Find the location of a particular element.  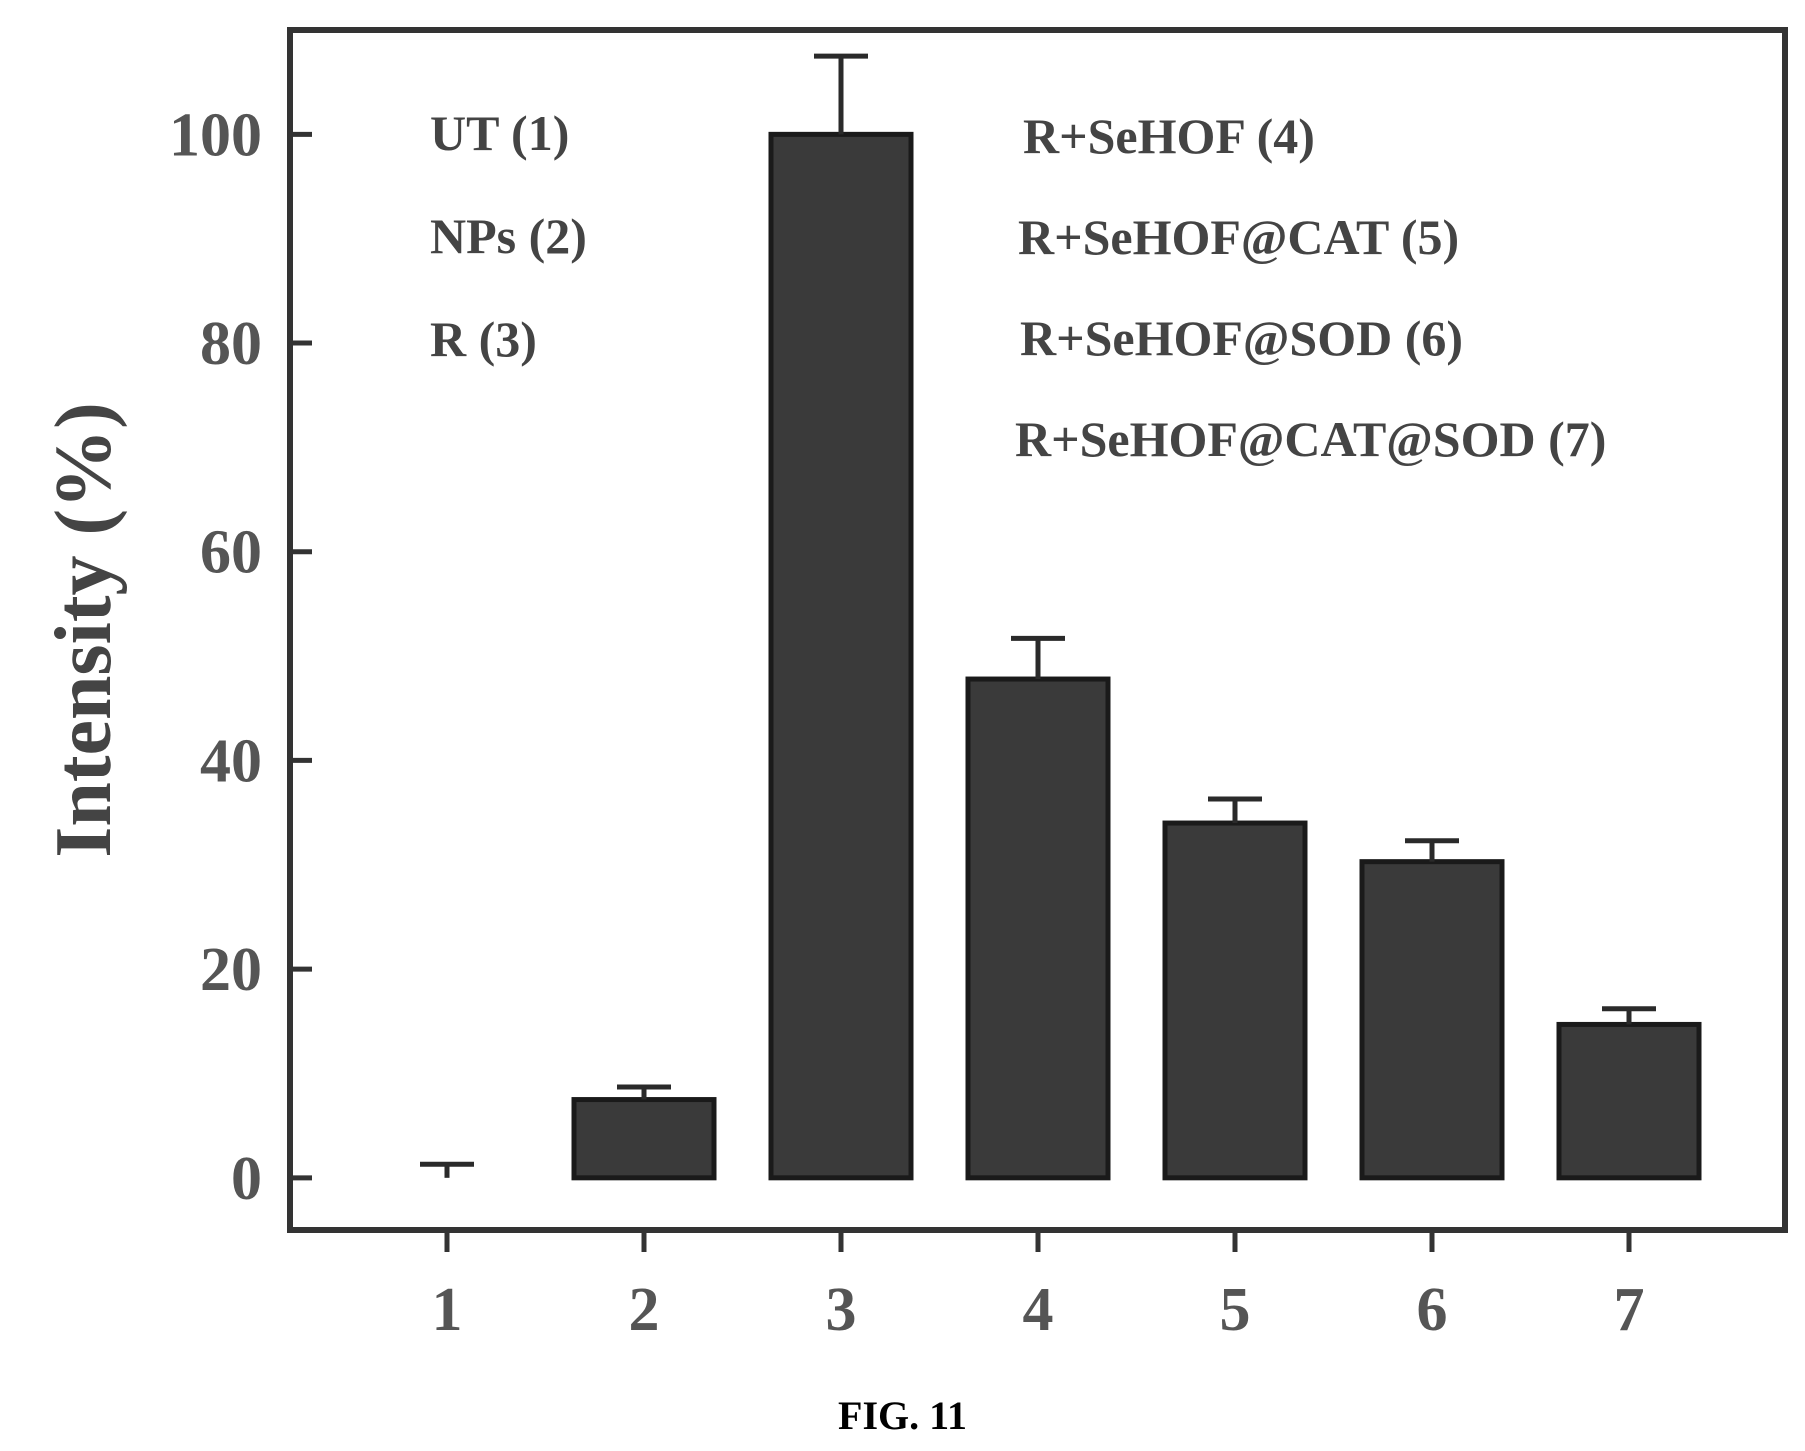

x-tick-label-1: 2 is located at coordinates (644, 1310).